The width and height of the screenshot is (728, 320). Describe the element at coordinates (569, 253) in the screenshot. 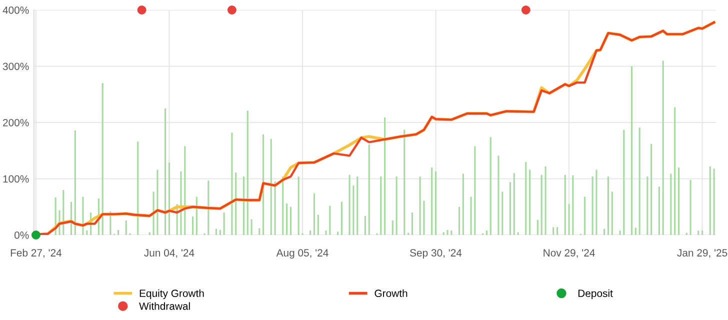

I see `x-tick-label: Nov 29, '24` at that location.